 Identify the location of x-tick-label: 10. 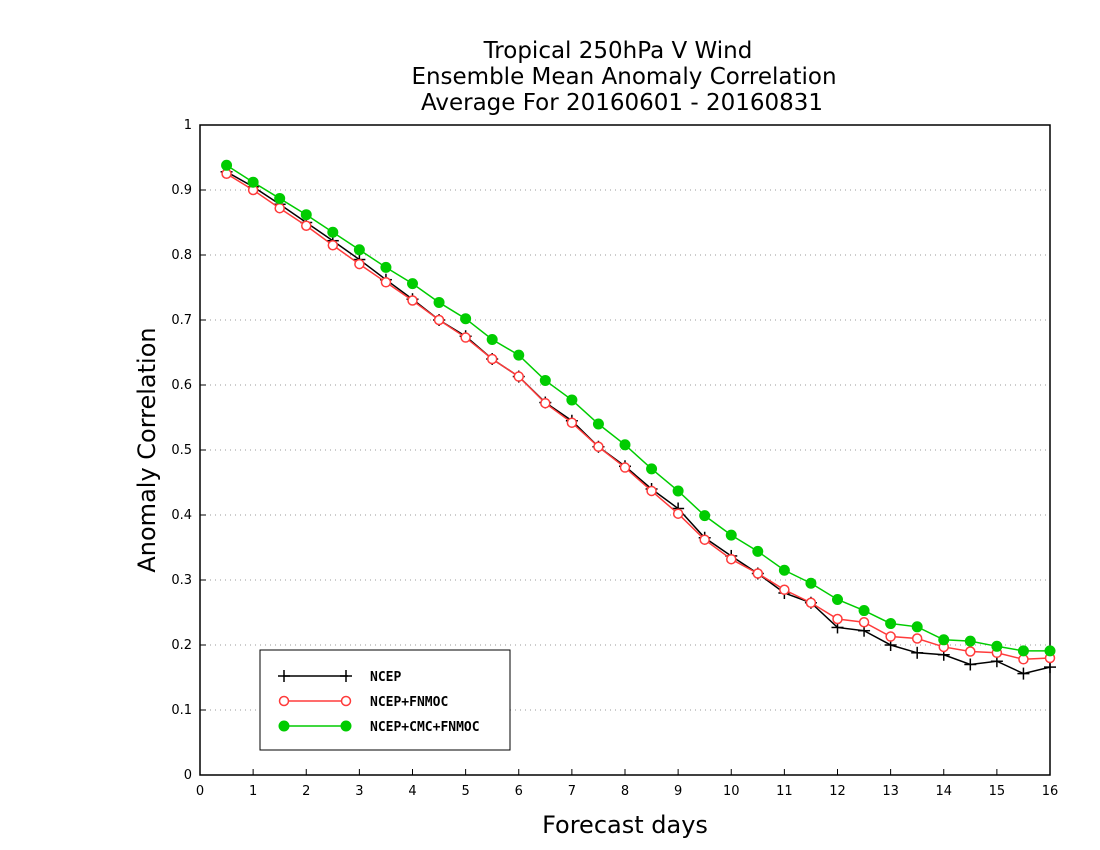
(731, 791).